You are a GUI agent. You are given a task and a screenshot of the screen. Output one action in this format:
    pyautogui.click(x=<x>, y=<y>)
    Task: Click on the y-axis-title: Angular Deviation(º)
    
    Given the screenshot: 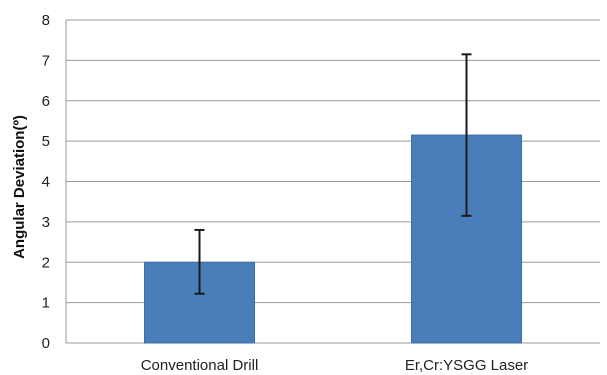 What is the action you would take?
    pyautogui.click(x=19, y=187)
    